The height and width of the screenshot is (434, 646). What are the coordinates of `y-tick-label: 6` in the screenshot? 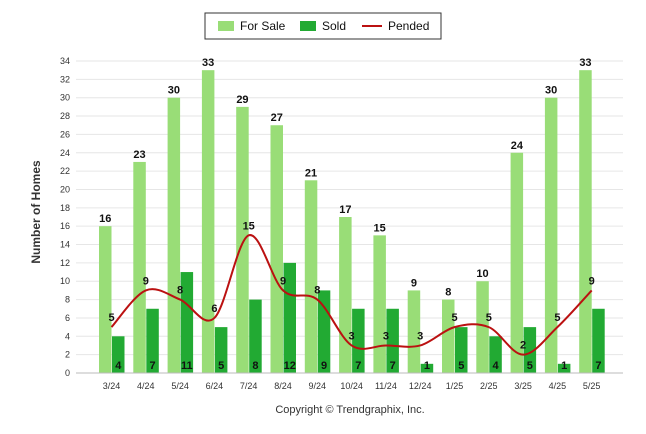 It's located at (67, 318).